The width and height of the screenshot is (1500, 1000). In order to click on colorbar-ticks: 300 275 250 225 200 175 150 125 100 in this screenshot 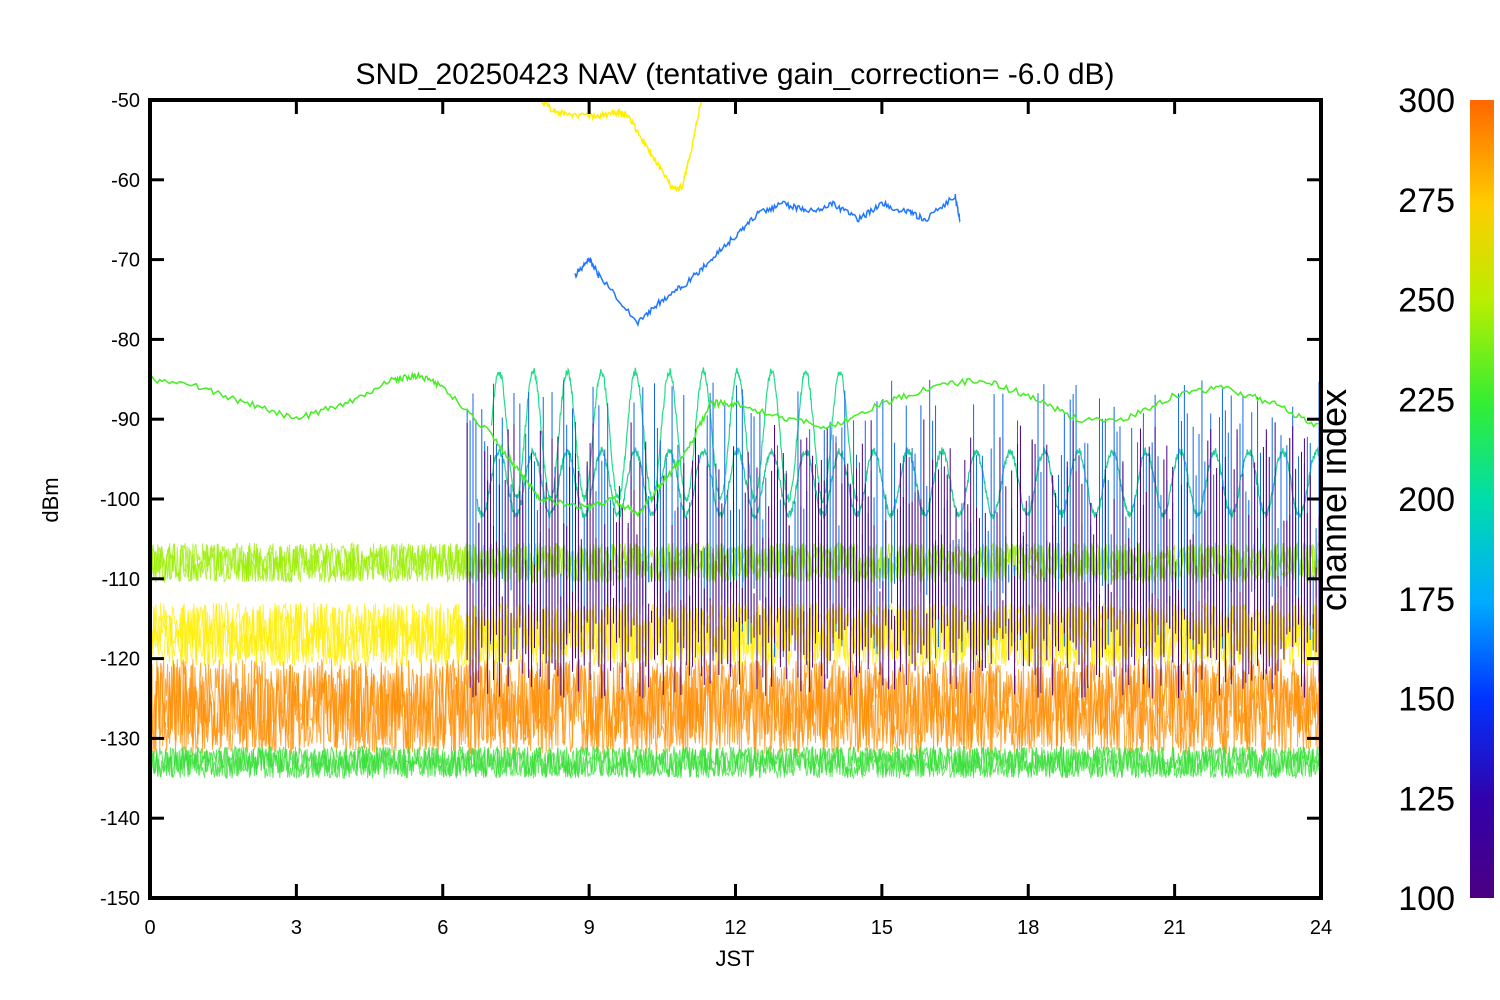, I will do `click(1426, 500)`.